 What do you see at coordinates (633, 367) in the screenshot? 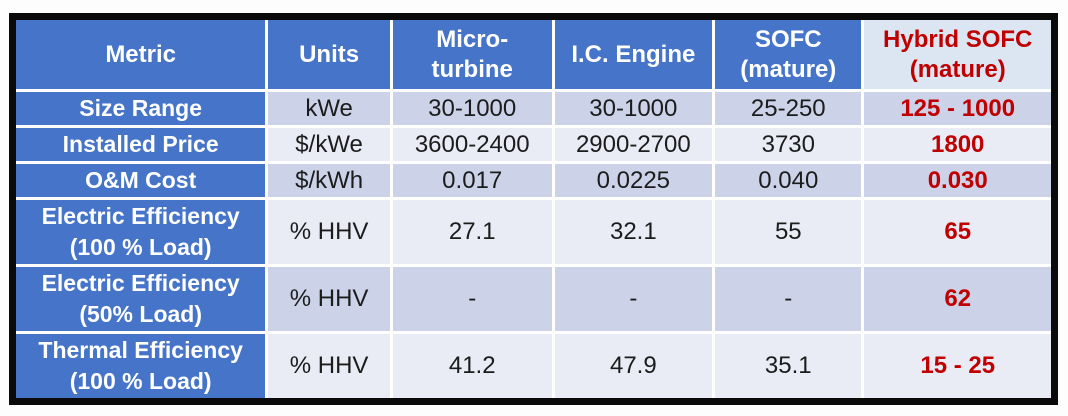
I see `value-cell: 47.9` at bounding box center [633, 367].